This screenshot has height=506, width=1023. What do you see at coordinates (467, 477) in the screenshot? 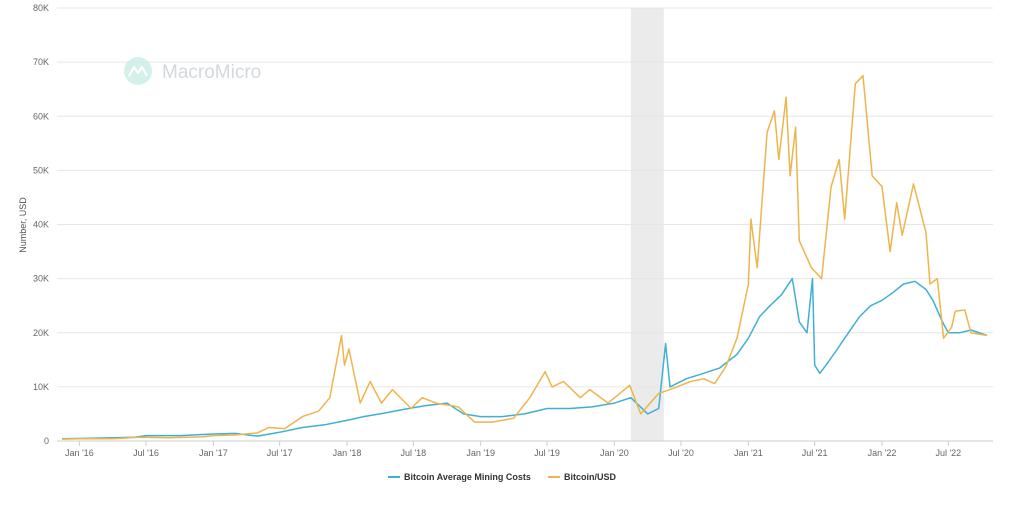
I see `legend-label-0: Bitcoin Average Mining Costs` at bounding box center [467, 477].